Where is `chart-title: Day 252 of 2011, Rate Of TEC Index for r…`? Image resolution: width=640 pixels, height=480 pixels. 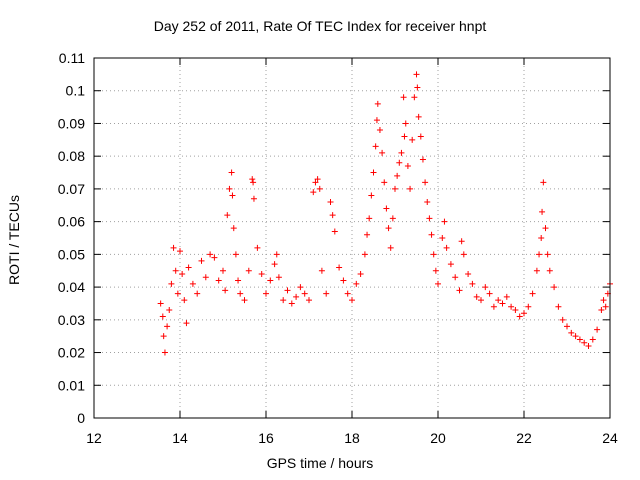 chart-title: Day 252 of 2011, Rate Of TEC Index for r… is located at coordinates (320, 26).